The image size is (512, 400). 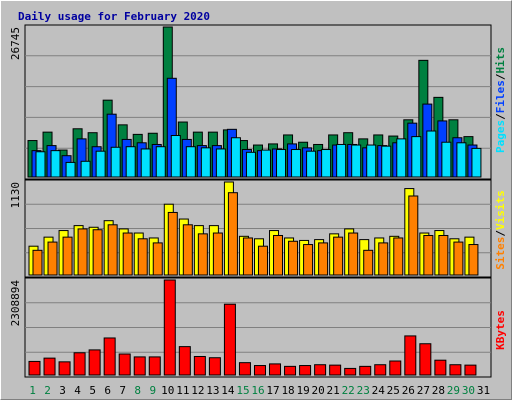 I want to click on x-tick-label: 4, so click(x=77, y=390).